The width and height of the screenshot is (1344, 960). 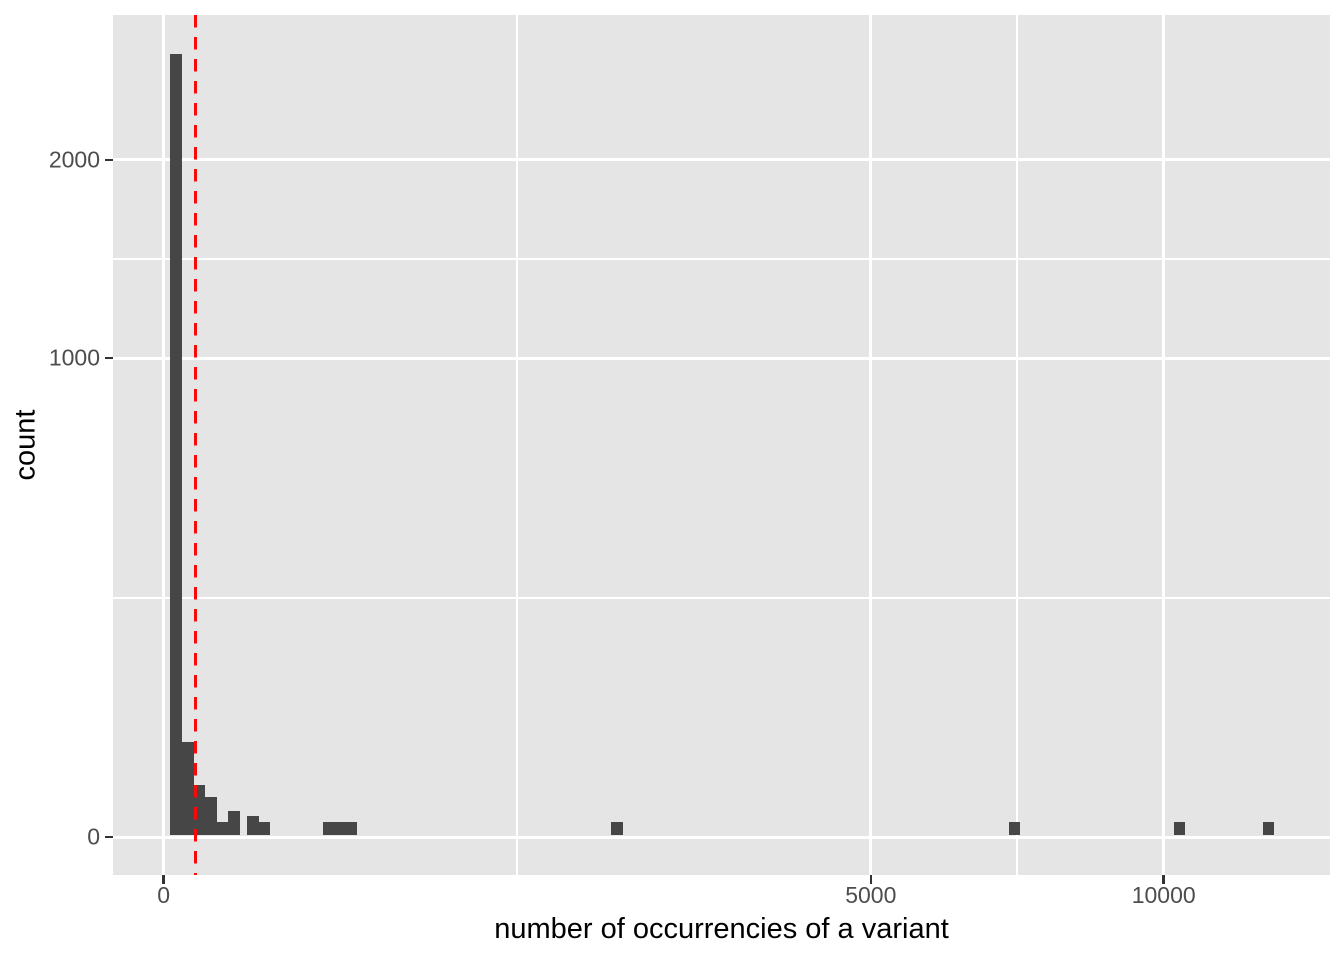 What do you see at coordinates (721, 929) in the screenshot?
I see `x-axis-title: number of occurrencies of a variant` at bounding box center [721, 929].